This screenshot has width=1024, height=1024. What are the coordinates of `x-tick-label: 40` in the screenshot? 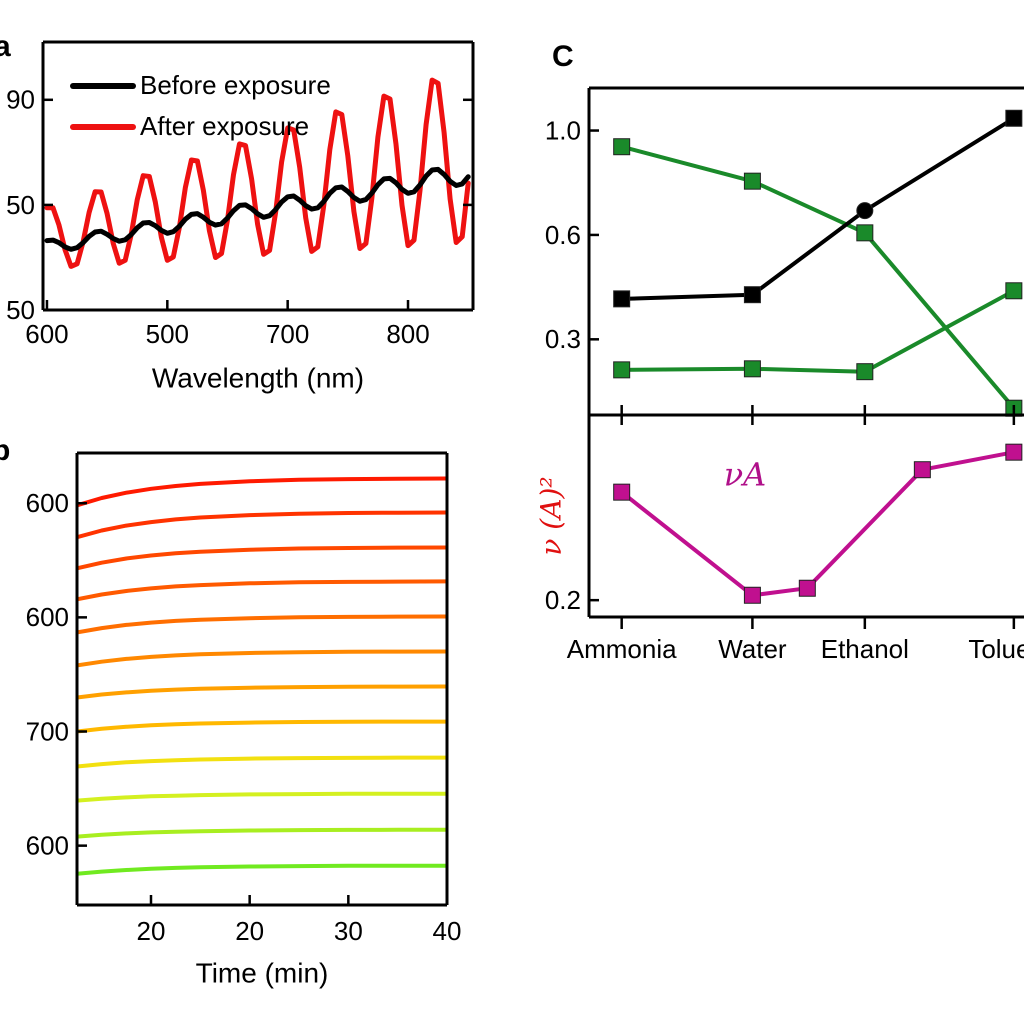 It's located at (447, 931).